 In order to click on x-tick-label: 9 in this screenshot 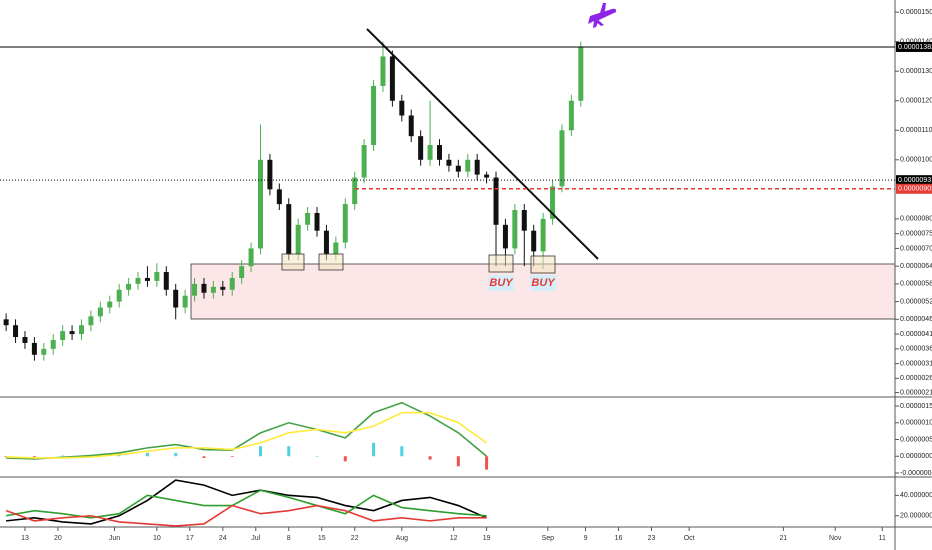, I will do `click(586, 538)`.